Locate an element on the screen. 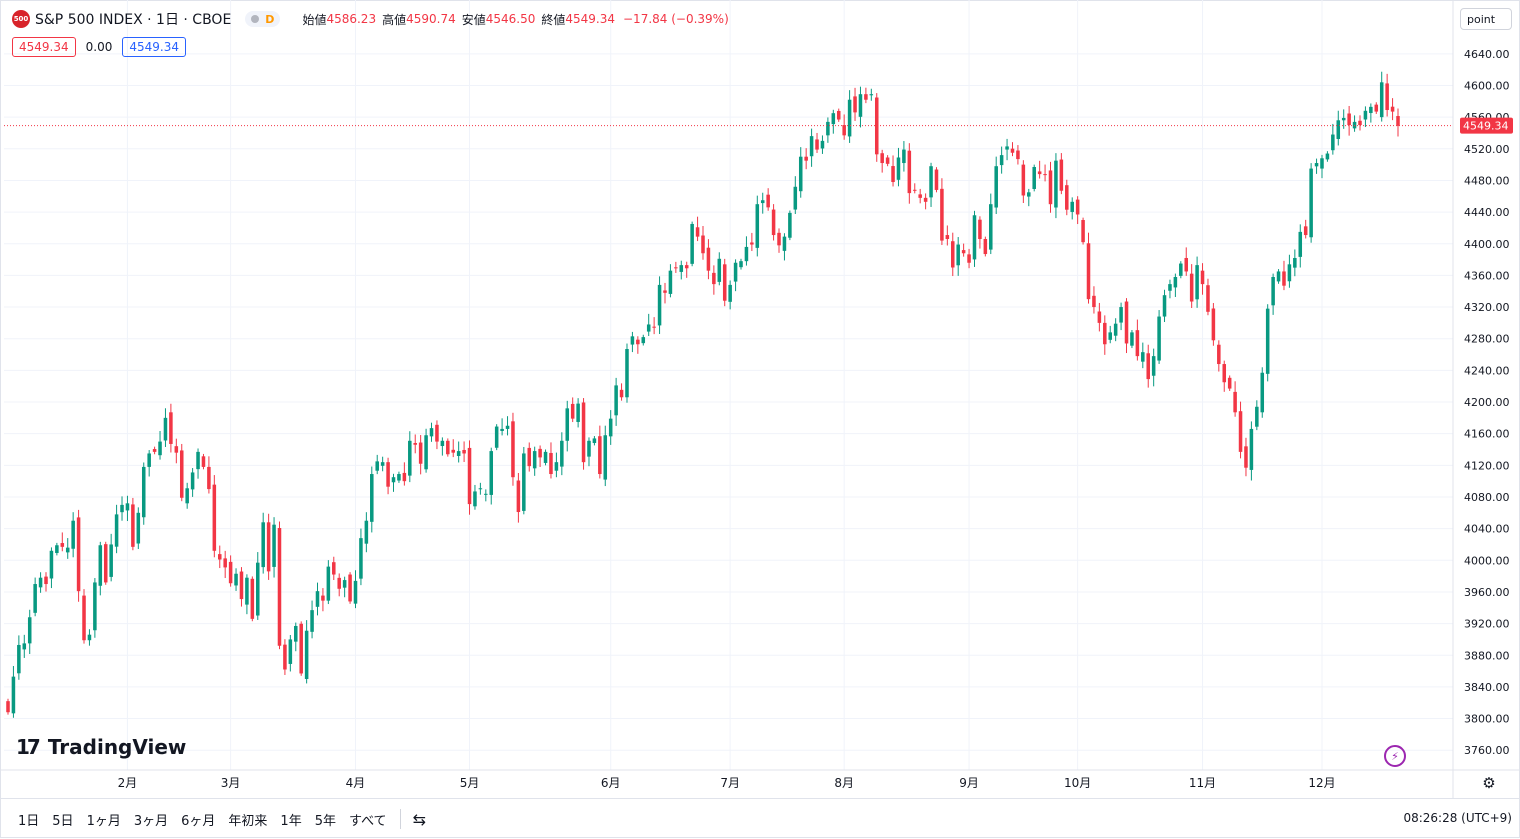 Image resolution: width=1520 pixels, height=839 pixels. market-status-pill: D is located at coordinates (263, 19).